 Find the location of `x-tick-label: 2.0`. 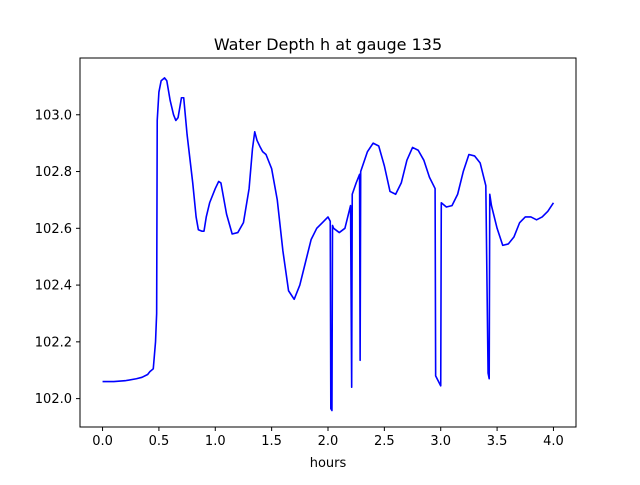

x-tick-label: 2.0 is located at coordinates (328, 441).